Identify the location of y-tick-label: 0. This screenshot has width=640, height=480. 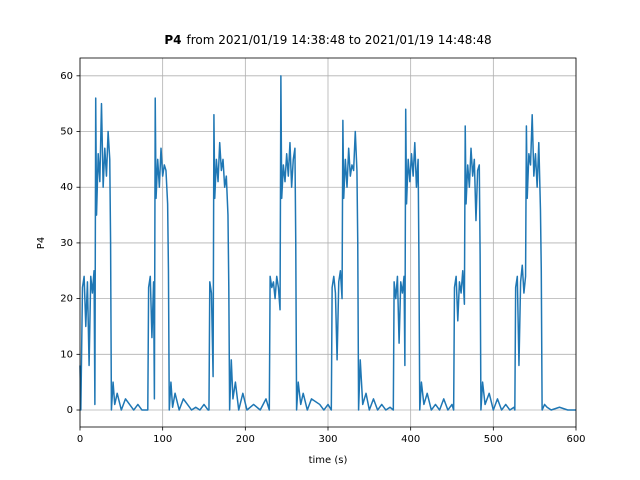
(70, 410).